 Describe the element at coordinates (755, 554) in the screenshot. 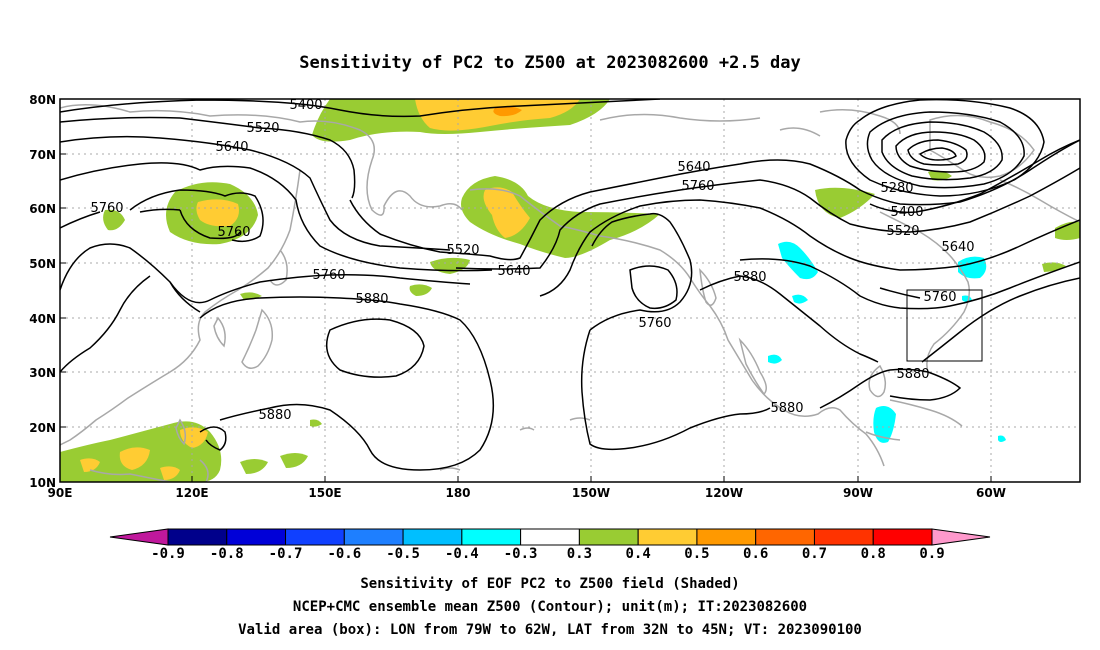

I see `colorbar-label: 0.6` at that location.